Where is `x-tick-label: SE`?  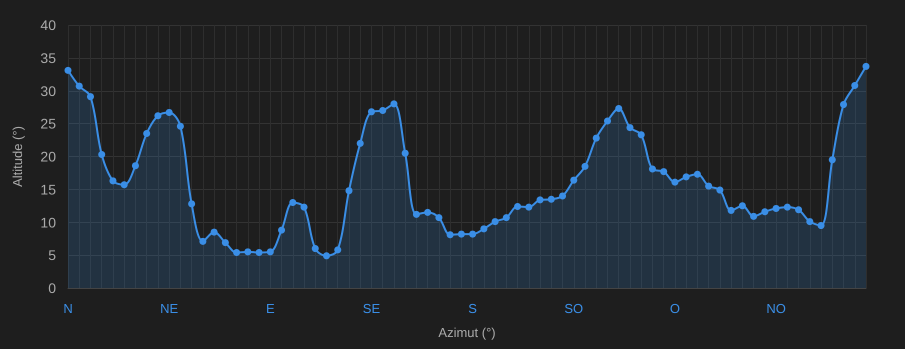
x-tick-label: SE is located at coordinates (371, 308).